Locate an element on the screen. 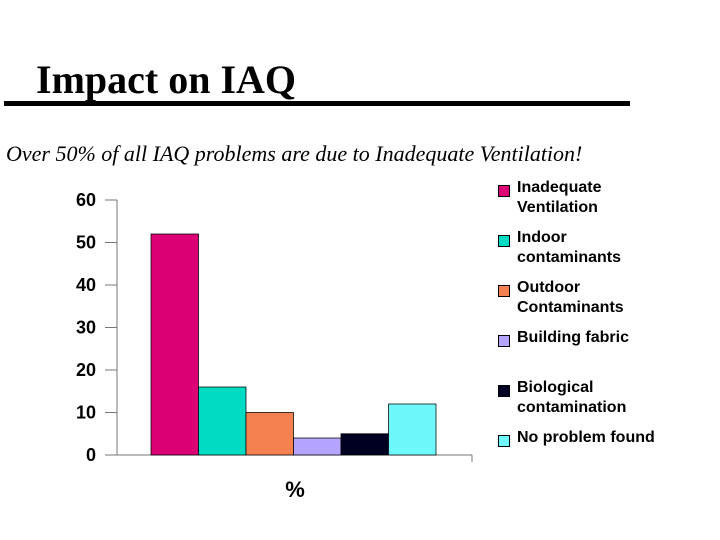 This screenshot has height=540, width=720. y-tick-label: 60 is located at coordinates (86, 200).